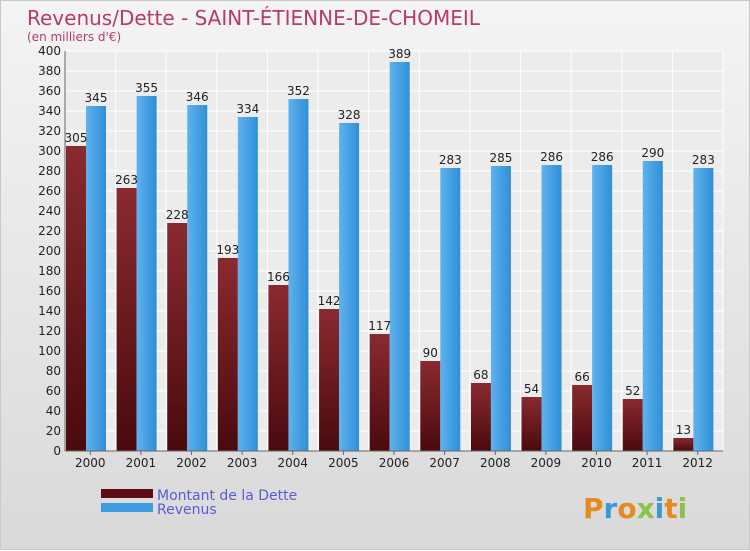 This screenshot has height=551, width=750. Describe the element at coordinates (546, 463) in the screenshot. I see `x-tick-label: 2009` at that location.